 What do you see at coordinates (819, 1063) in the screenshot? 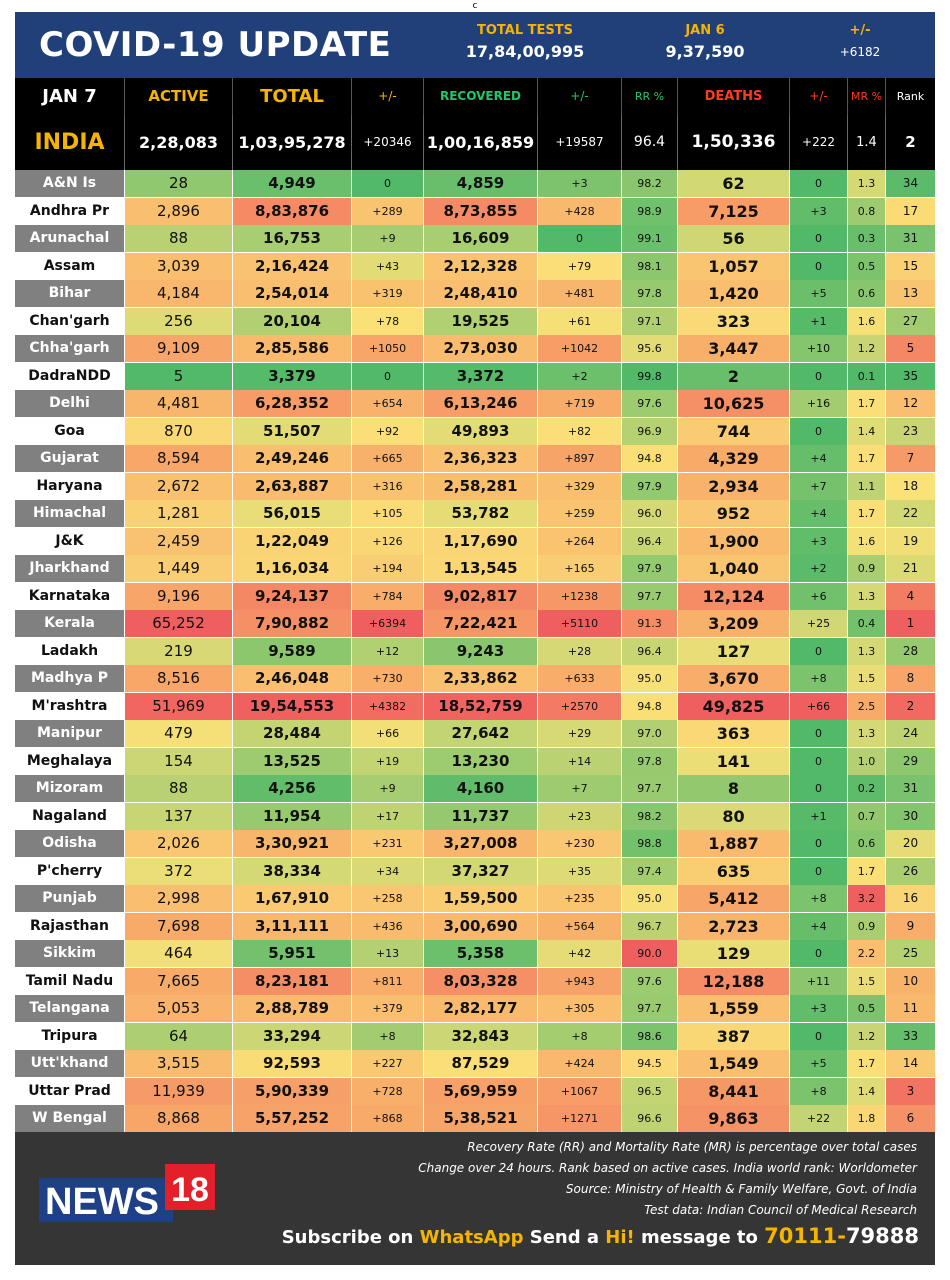
I see `deaths-change-cell: +5` at bounding box center [819, 1063].